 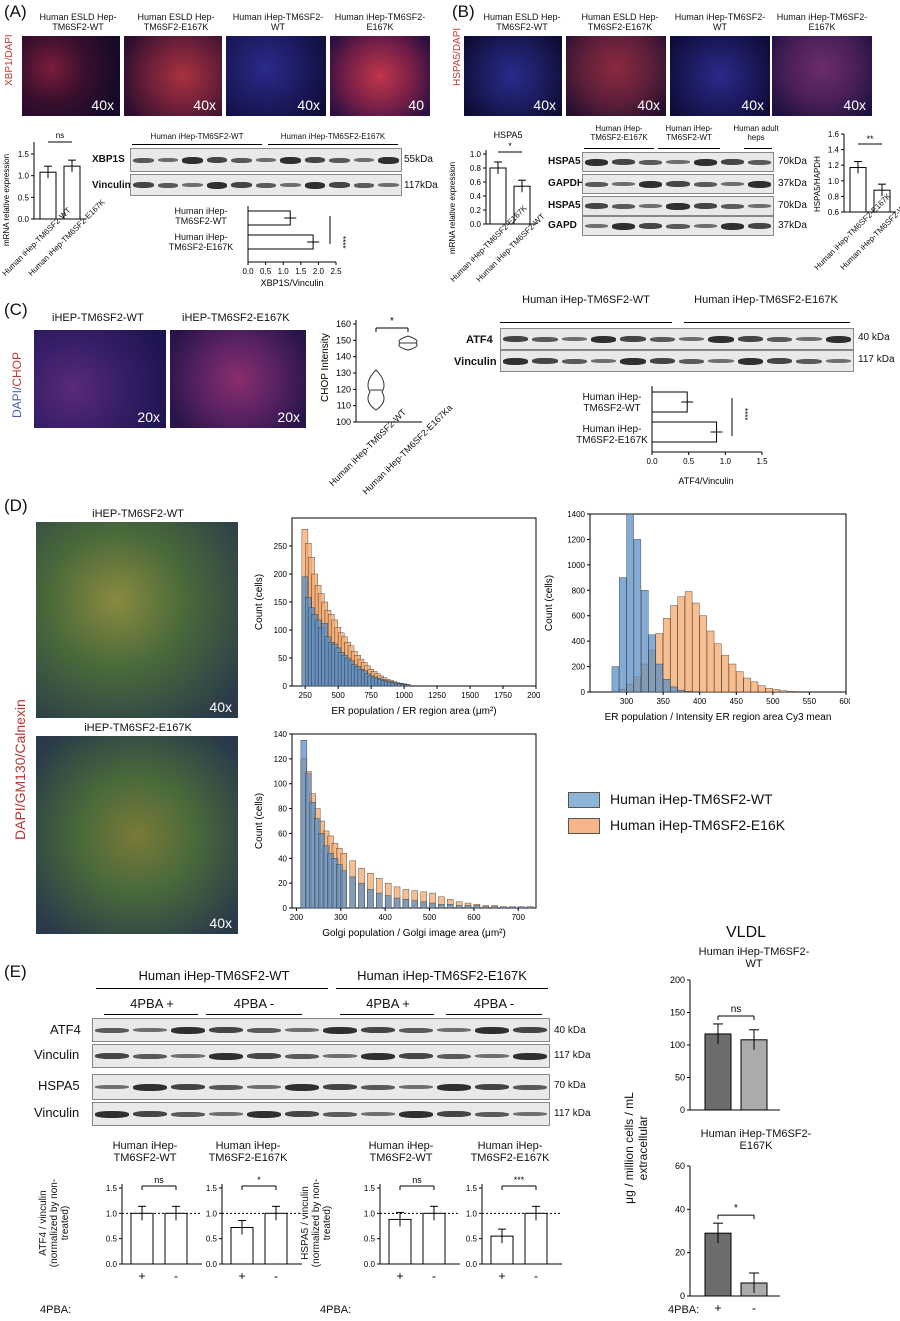 What do you see at coordinates (220, 707) in the screenshot?
I see `d-mag-1: 40x` at bounding box center [220, 707].